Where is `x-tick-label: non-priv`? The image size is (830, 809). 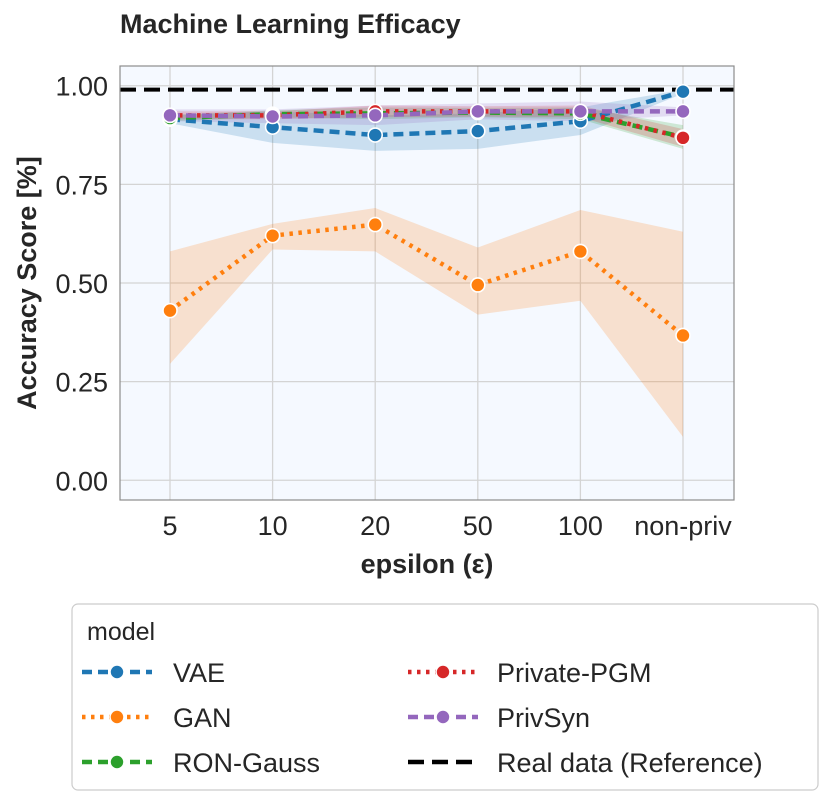
x-tick-label: non-priv is located at coordinates (683, 526).